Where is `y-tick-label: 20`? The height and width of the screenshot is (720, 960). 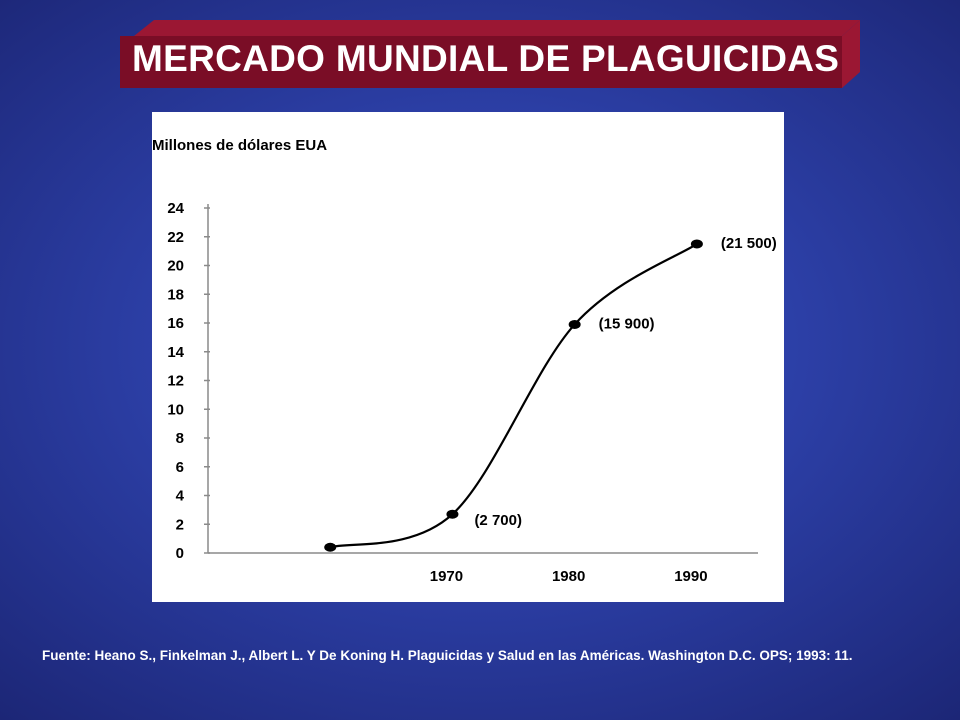 y-tick-label: 20 is located at coordinates (175, 266).